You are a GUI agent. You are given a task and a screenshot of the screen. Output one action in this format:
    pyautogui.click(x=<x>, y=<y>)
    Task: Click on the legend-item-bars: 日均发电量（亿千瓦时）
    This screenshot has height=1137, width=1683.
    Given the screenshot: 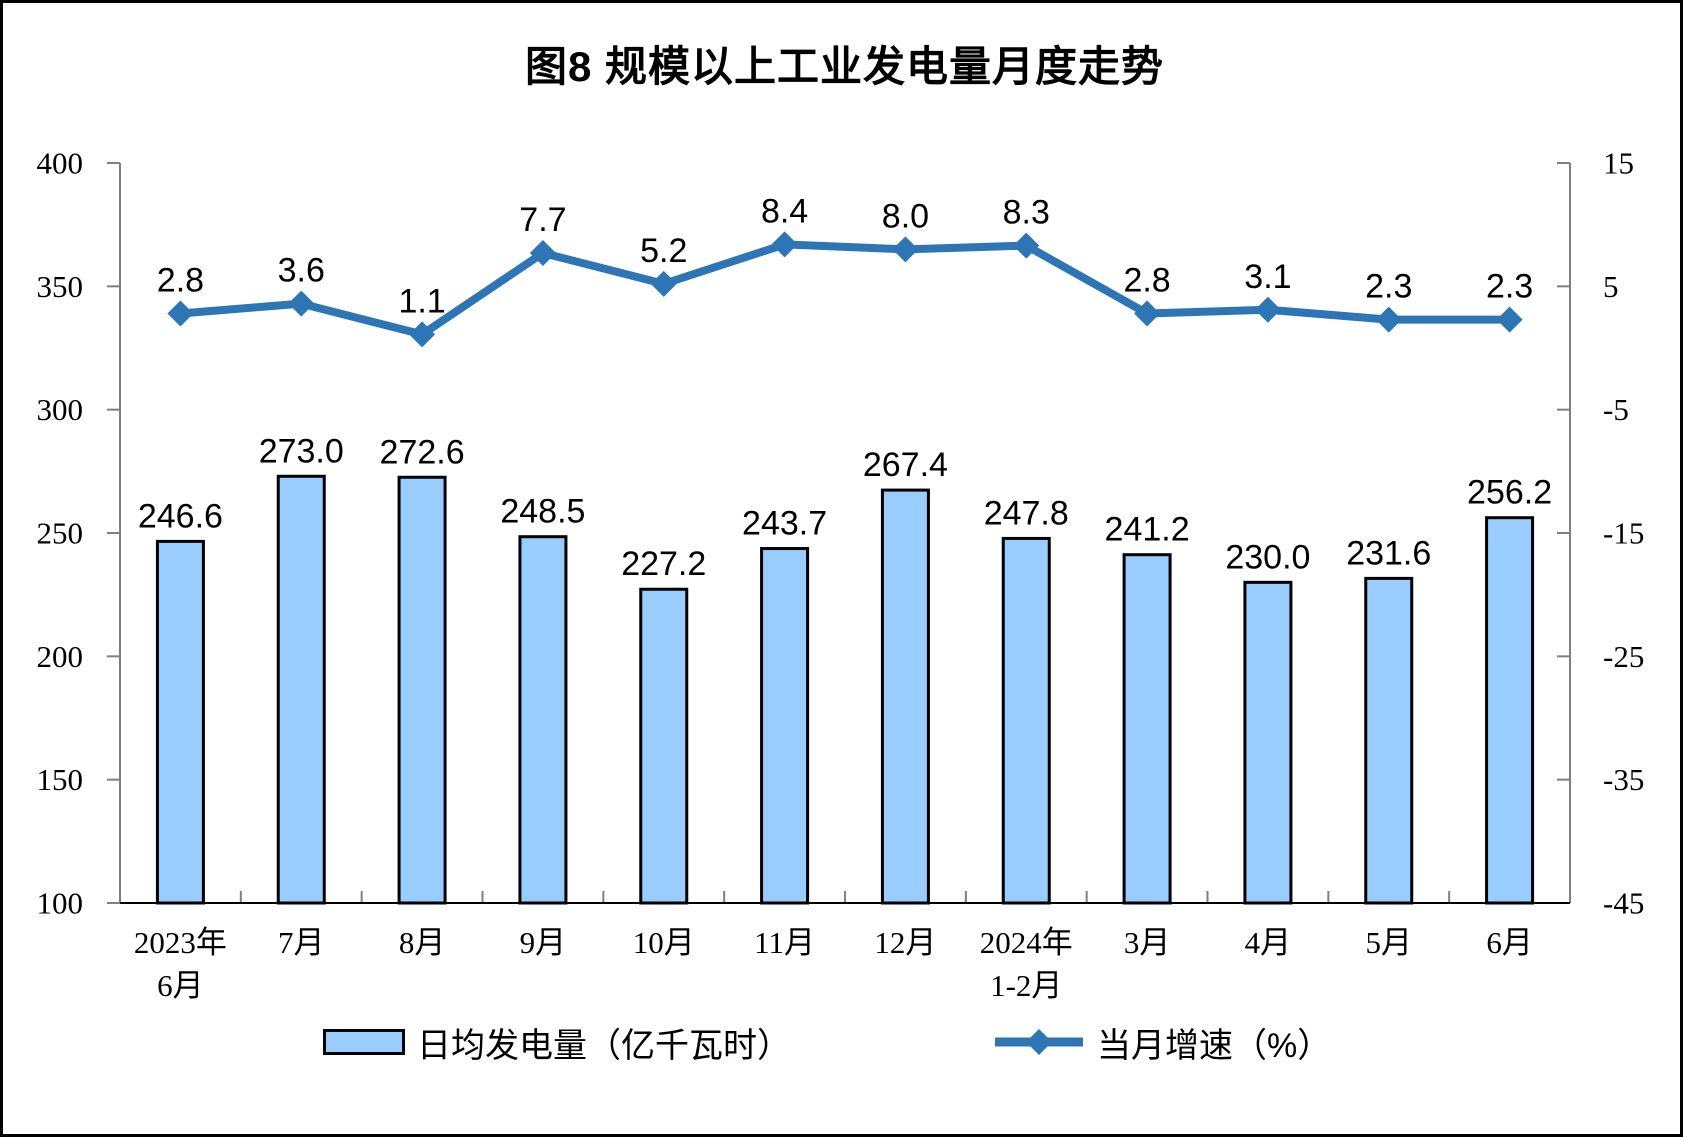 What is the action you would take?
    pyautogui.click(x=557, y=1043)
    